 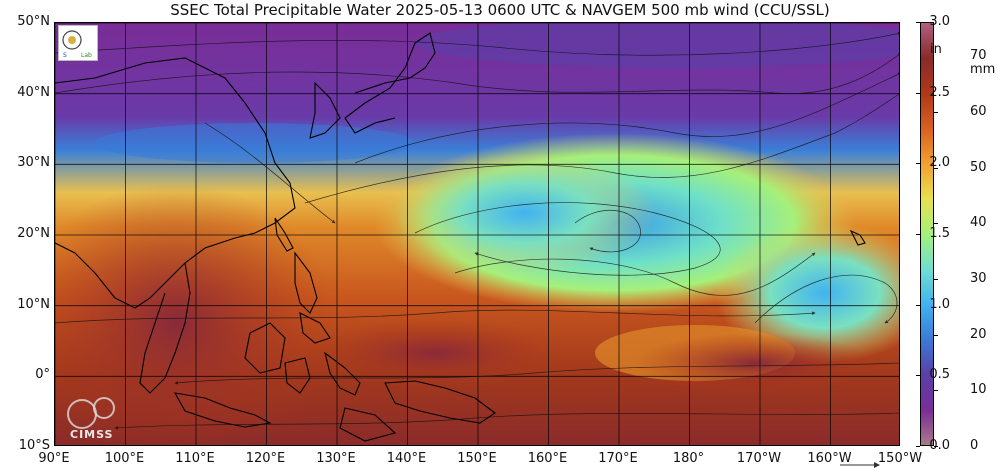 What do you see at coordinates (939, 445) in the screenshot?
I see `colorbar-in-label: 0.0` at bounding box center [939, 445].